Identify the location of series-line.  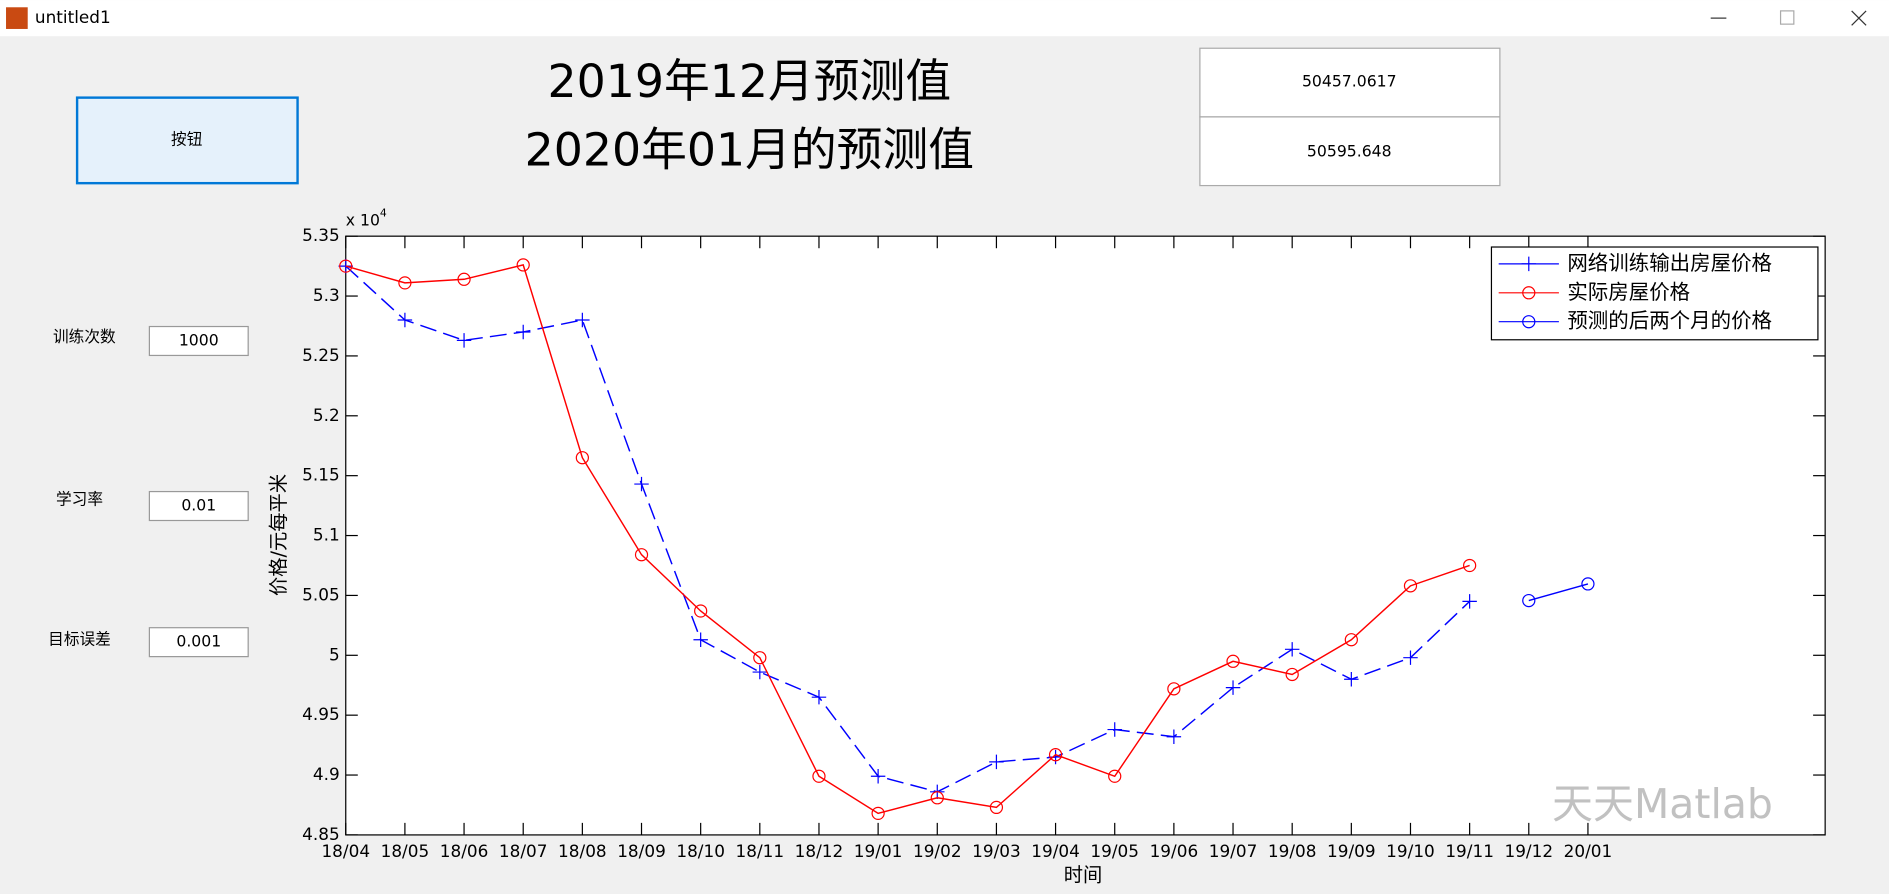
(1558, 592).